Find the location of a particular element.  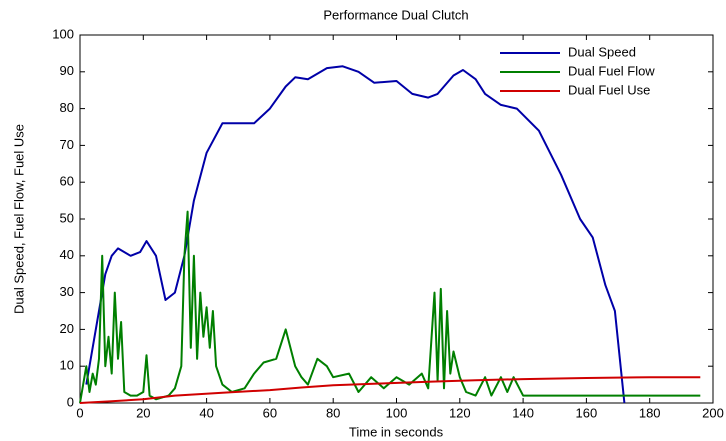

x-tick-label: 40 is located at coordinates (206, 412).